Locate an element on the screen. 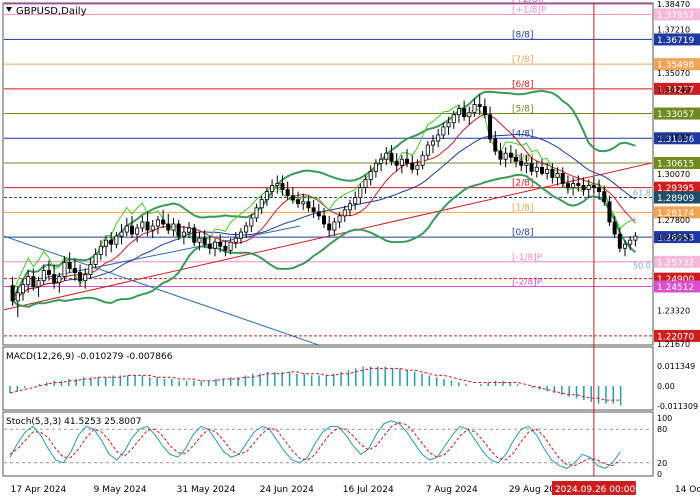  price-label: 1.26953 is located at coordinates (675, 239).